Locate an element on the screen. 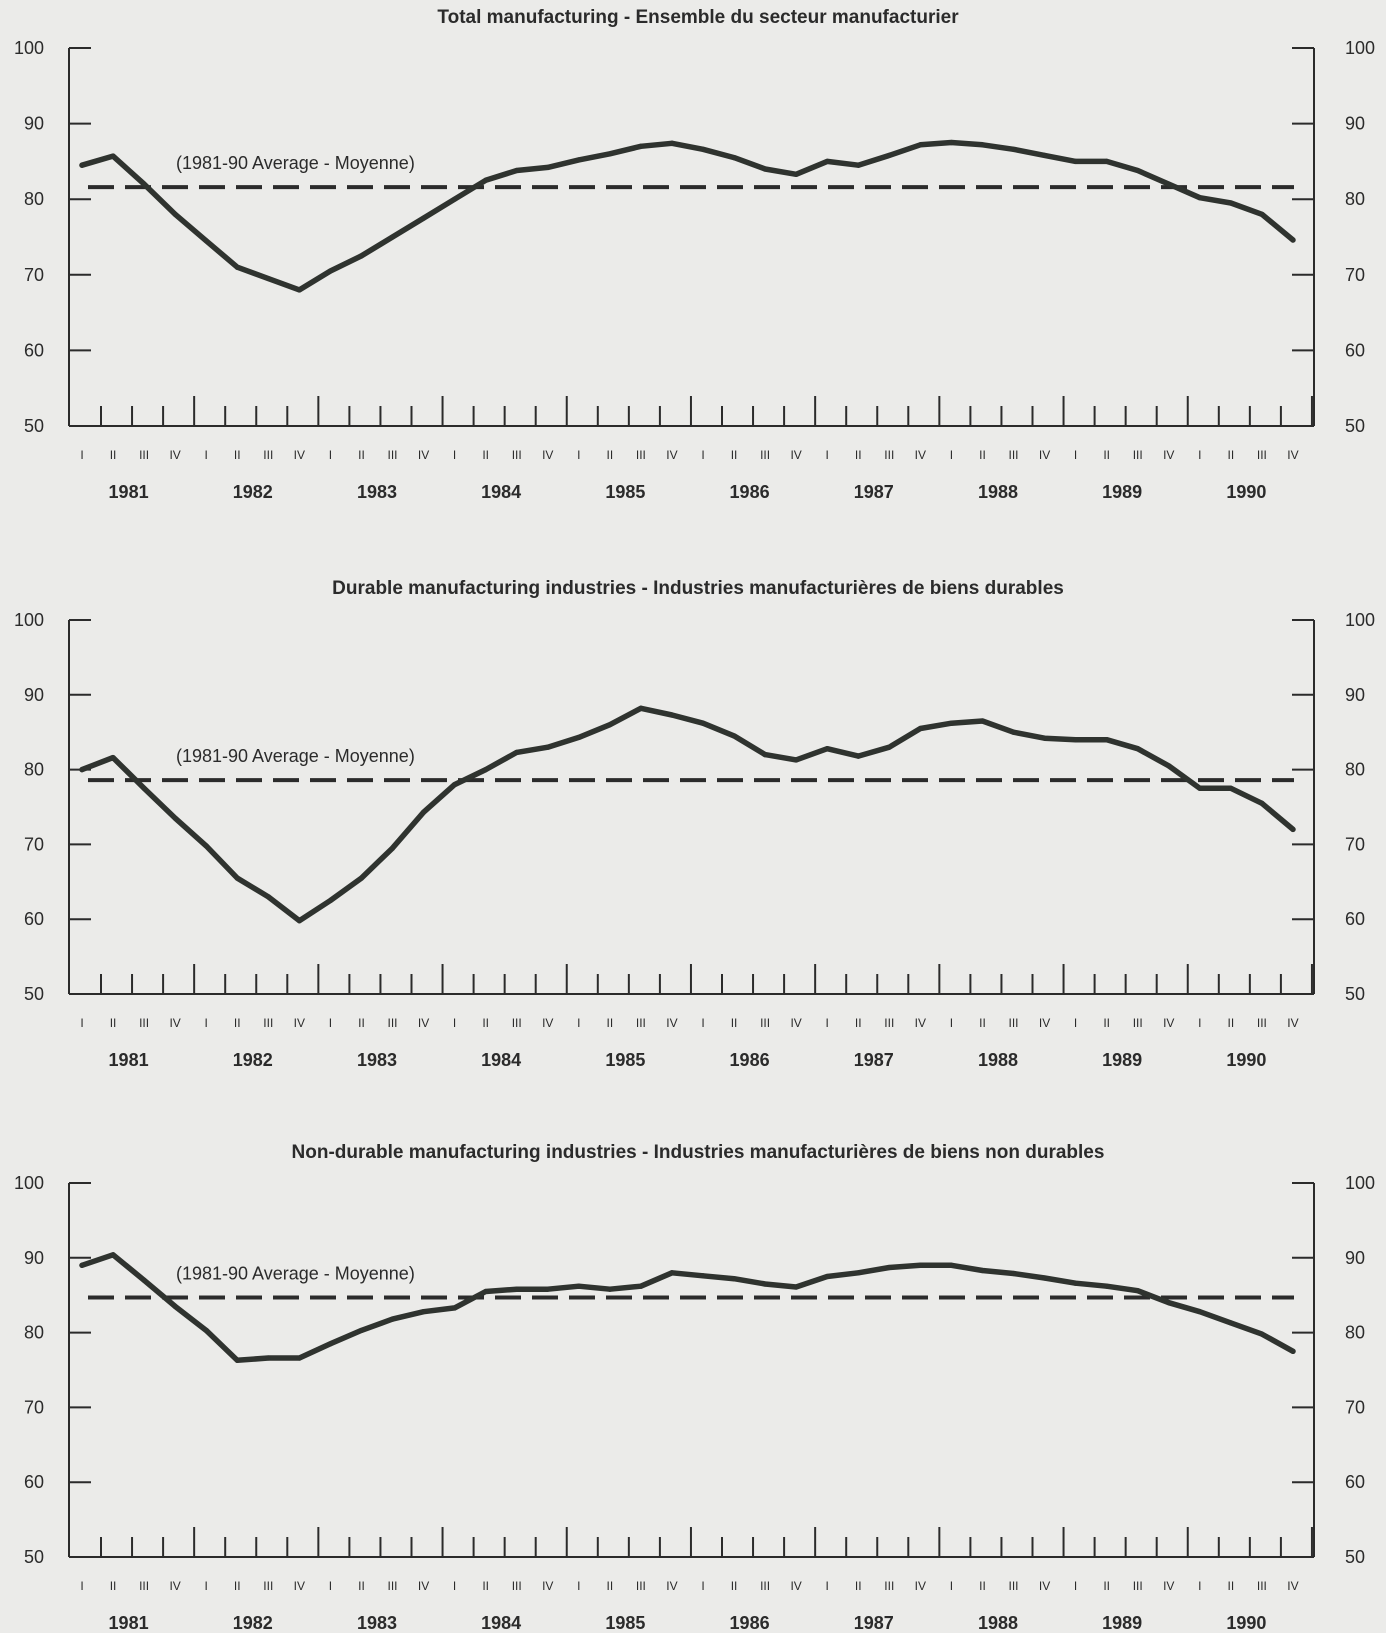  average-label: (1981-90 Average - Moyenne) is located at coordinates (295, 163).